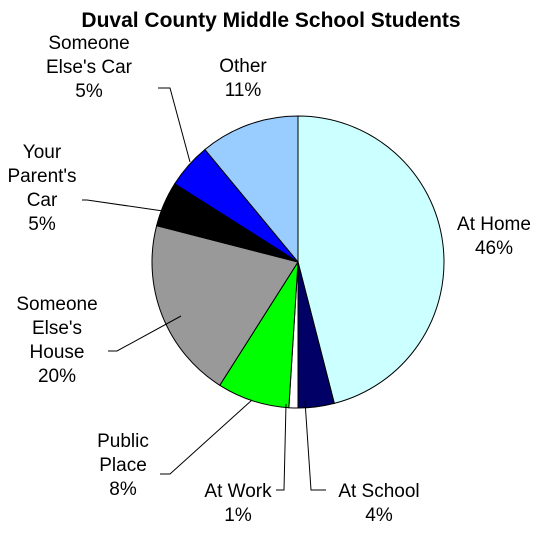 This screenshot has width=543, height=533. What do you see at coordinates (243, 78) in the screenshot?
I see `slice-label-other: Other 11%` at bounding box center [243, 78].